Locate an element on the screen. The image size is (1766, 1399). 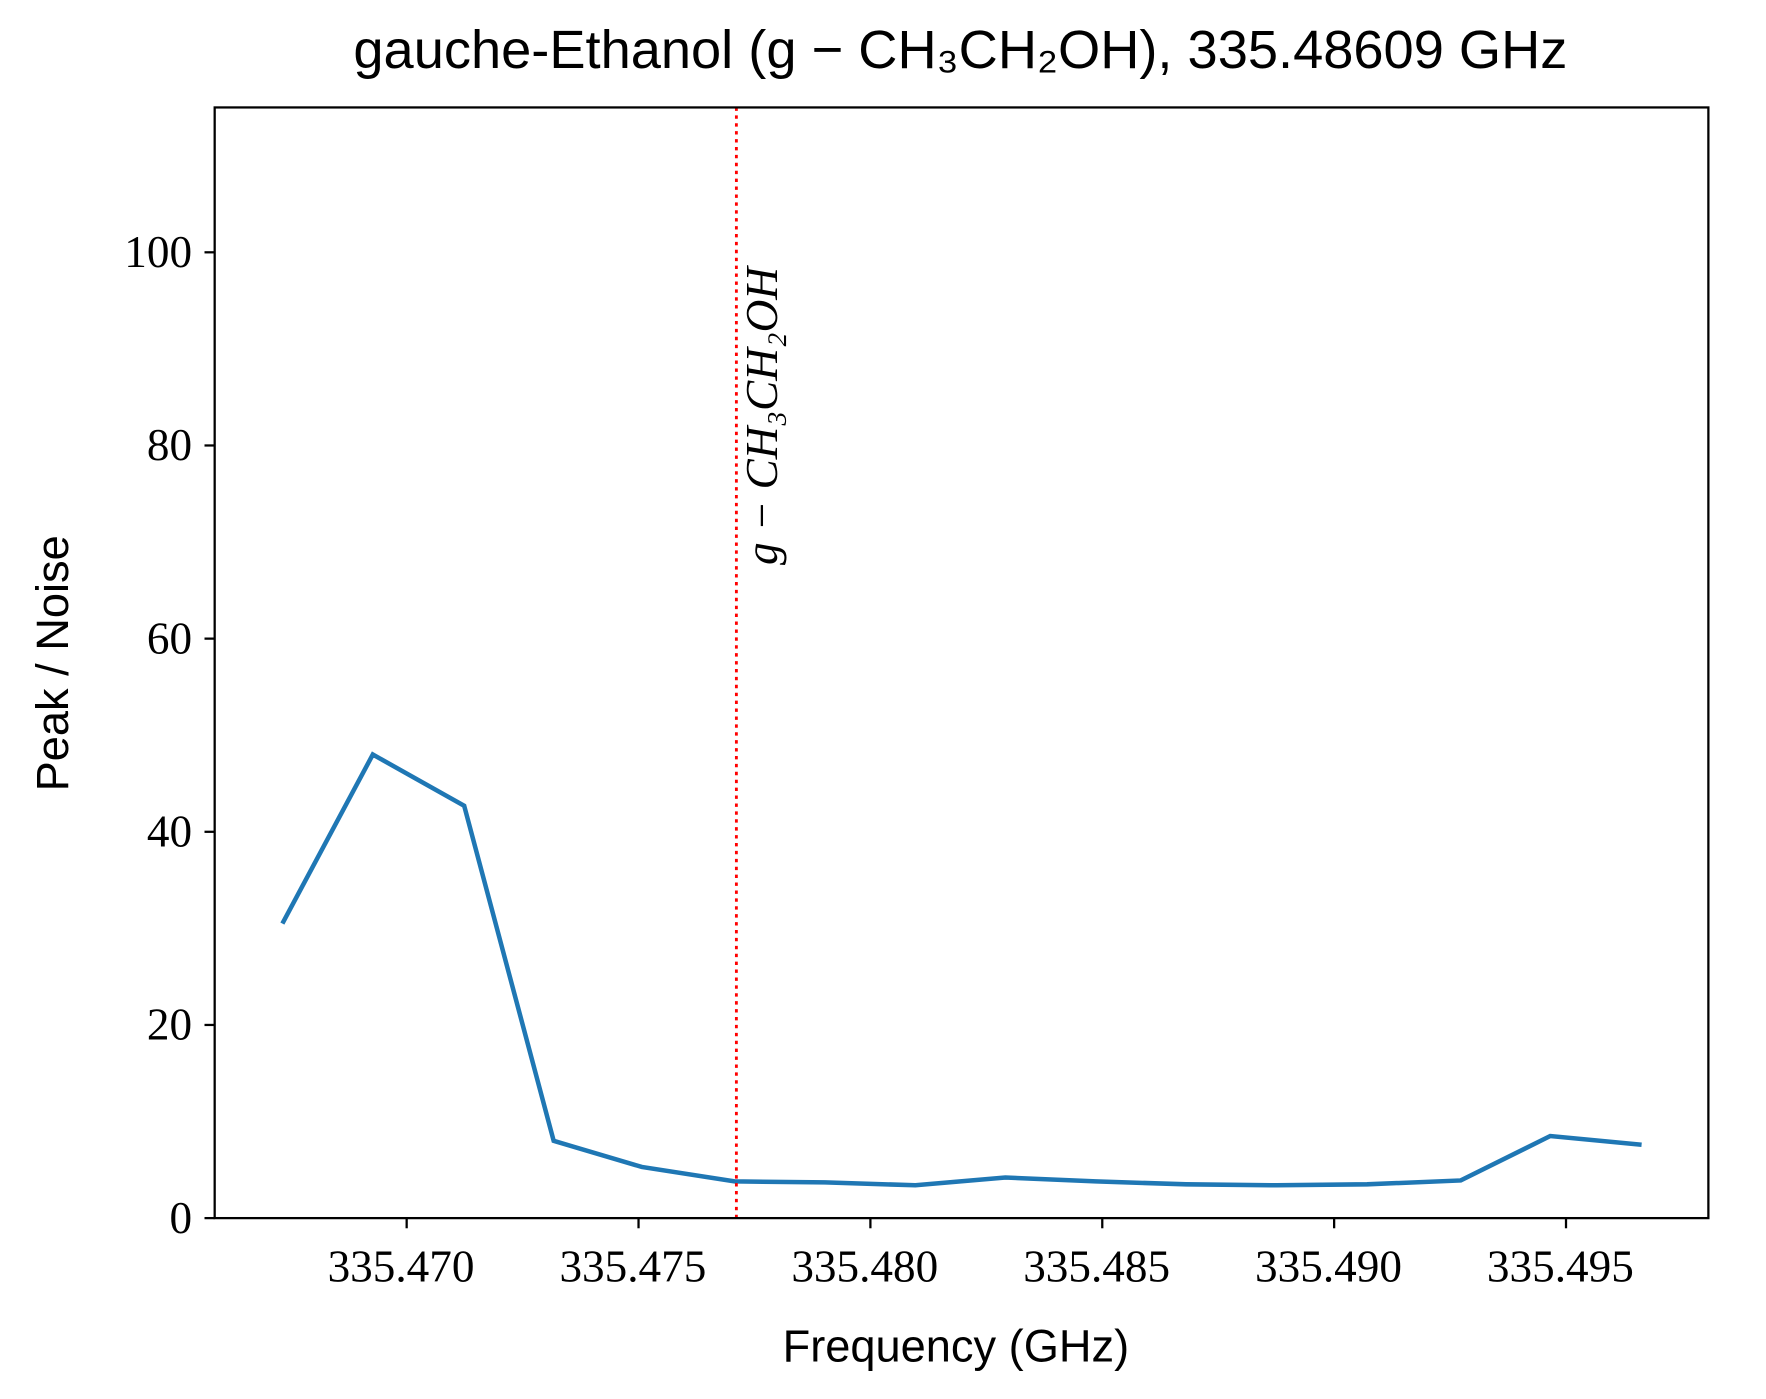
x-axis-label: Frequency (GHz) is located at coordinates (956, 1346).